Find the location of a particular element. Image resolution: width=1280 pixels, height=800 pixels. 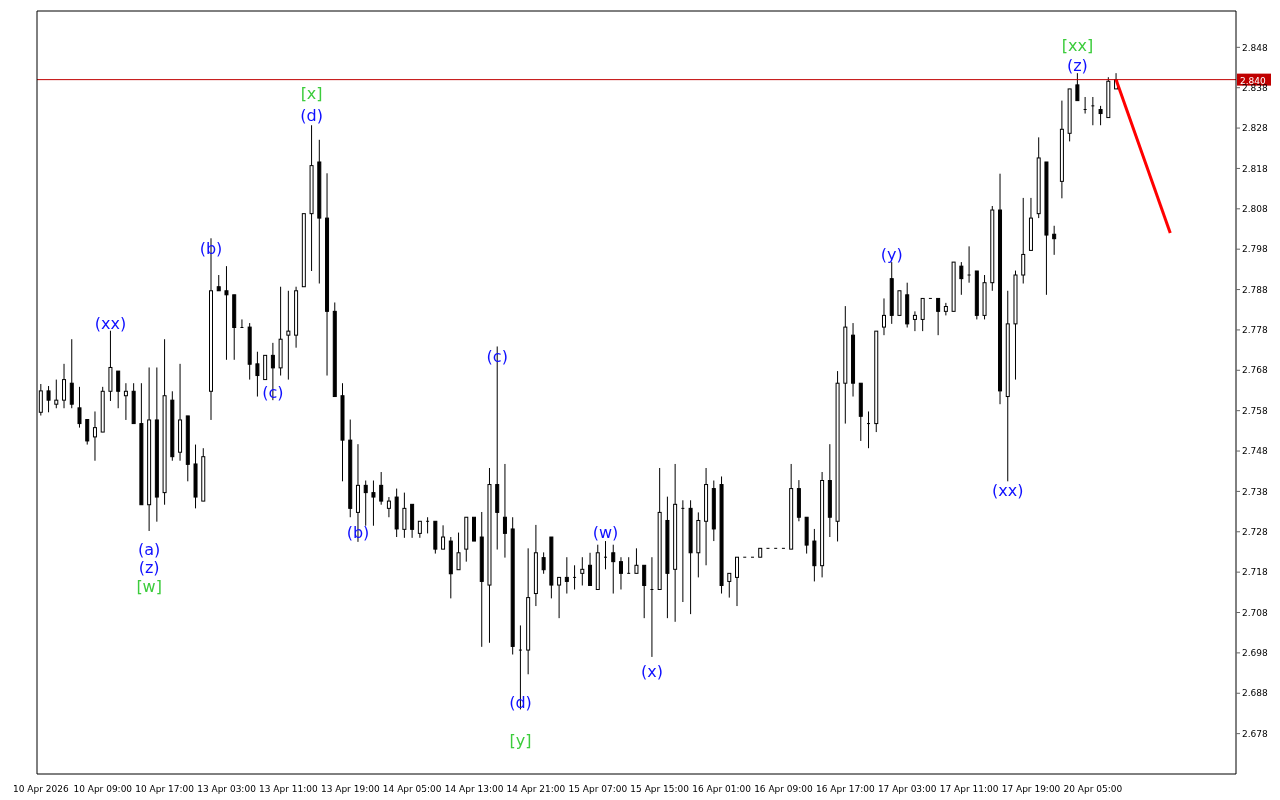

x-tick-label: 13 Apr 19:00 is located at coordinates (350, 789).